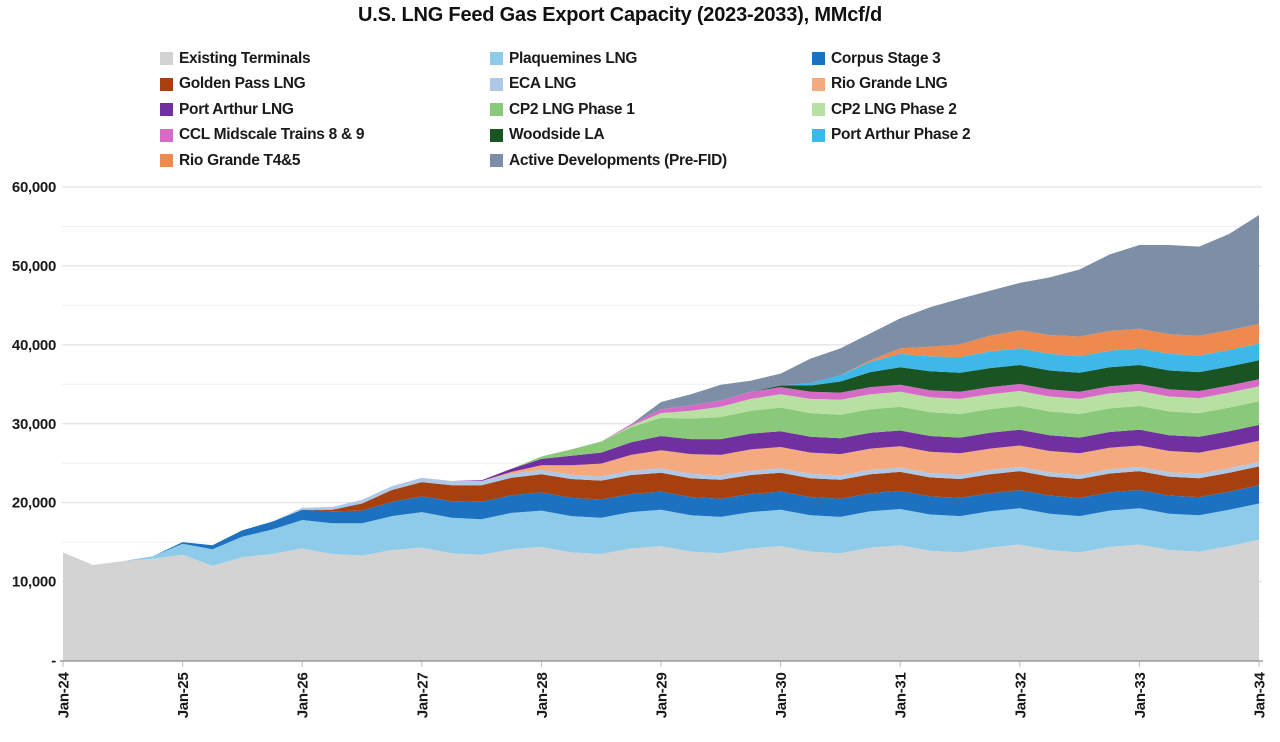 The height and width of the screenshot is (742, 1280). What do you see at coordinates (242, 84) in the screenshot?
I see `legend-label: Golden Pass LNG` at bounding box center [242, 84].